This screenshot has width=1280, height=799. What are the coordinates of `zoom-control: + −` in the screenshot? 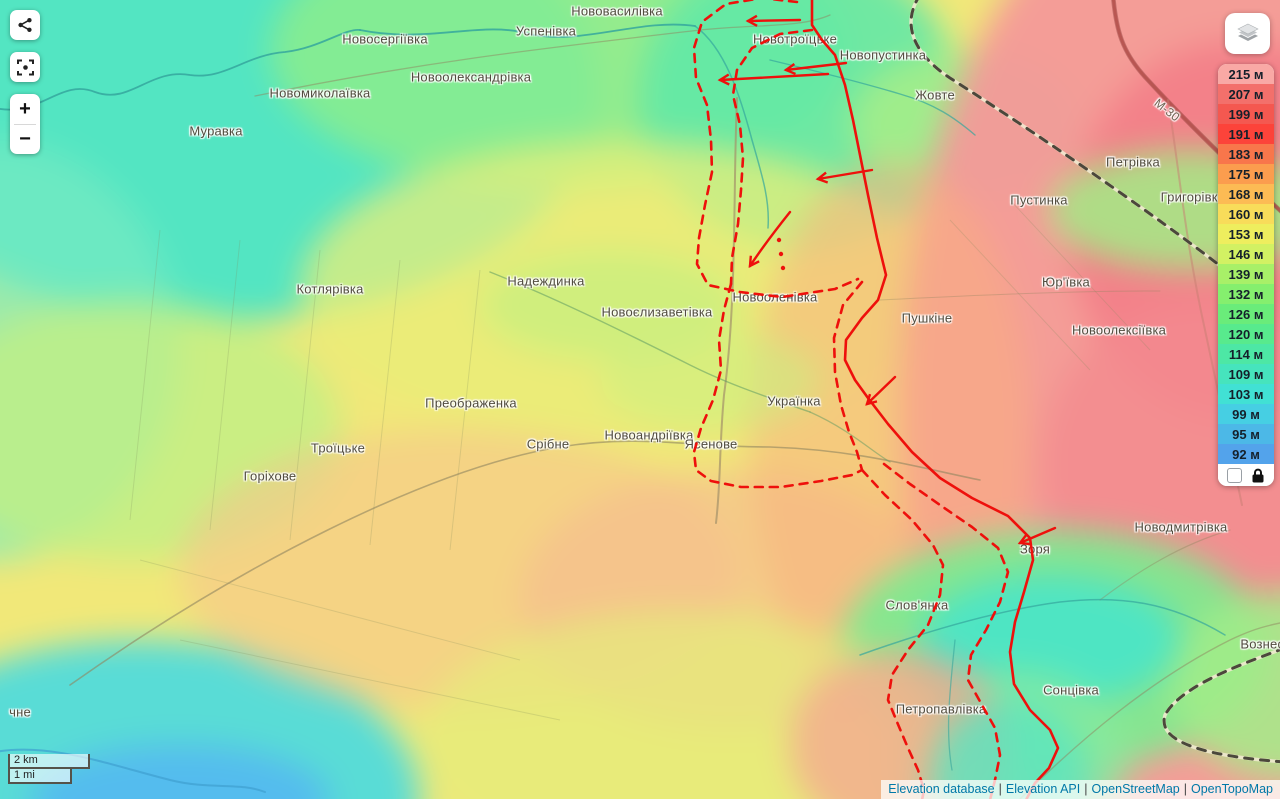 It's located at (25, 124).